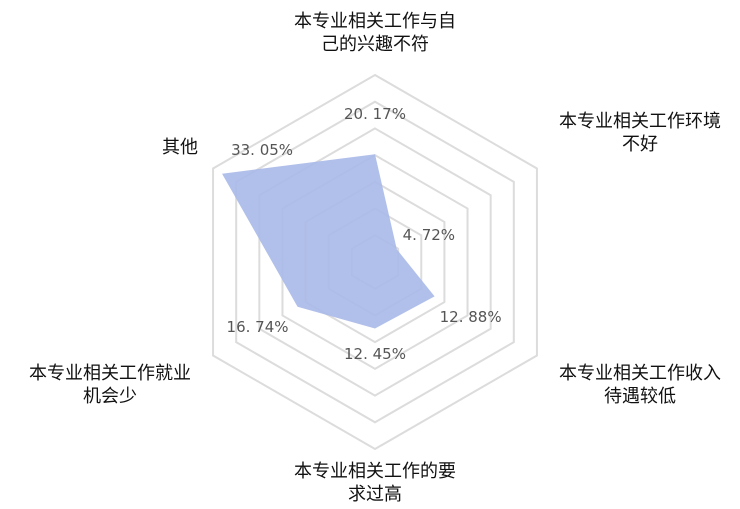 The height and width of the screenshot is (509, 740). What do you see at coordinates (257, 326) in the screenshot?
I see `value-label: 16. 74%` at bounding box center [257, 326].